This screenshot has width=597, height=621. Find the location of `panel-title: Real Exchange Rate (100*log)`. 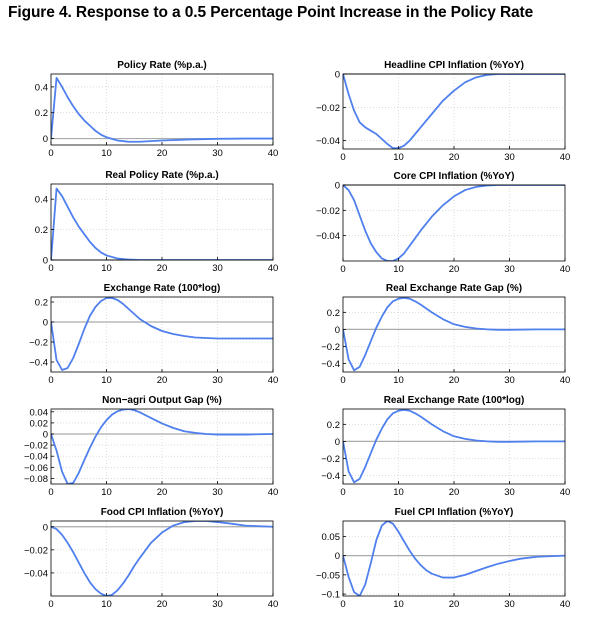

panel-title: Real Exchange Rate (100*log) is located at coordinates (454, 400).